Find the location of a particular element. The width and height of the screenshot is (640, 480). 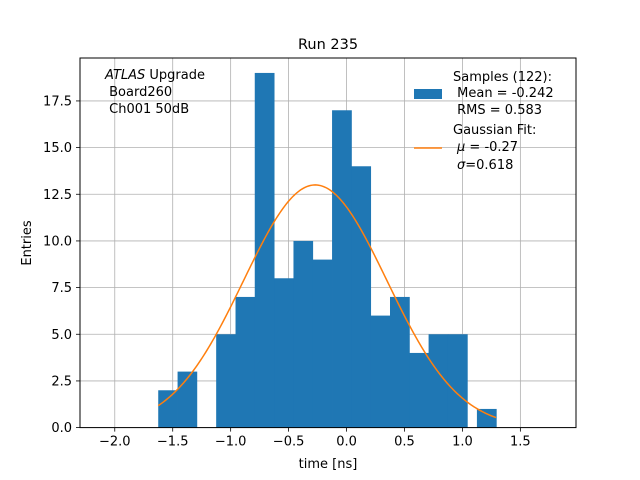

y-axis-title: Entries is located at coordinates (27, 243).